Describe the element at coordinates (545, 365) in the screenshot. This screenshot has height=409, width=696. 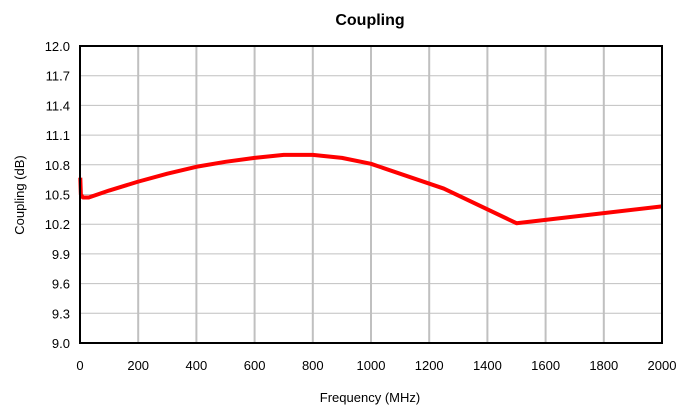
I see `x-tick-label: 1600` at that location.